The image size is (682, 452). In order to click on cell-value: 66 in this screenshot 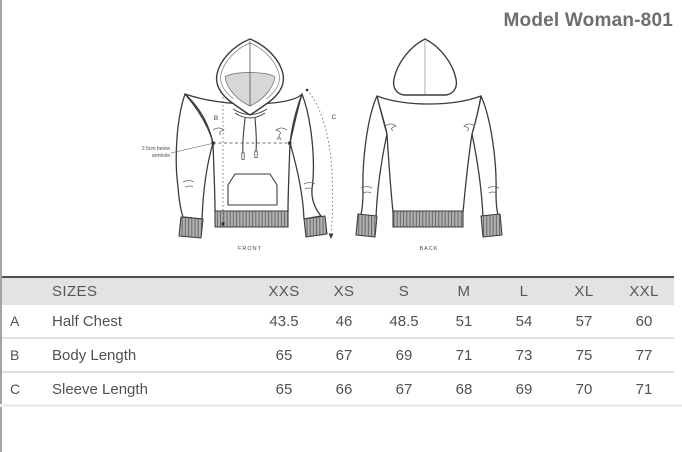, I will do `click(344, 389)`.